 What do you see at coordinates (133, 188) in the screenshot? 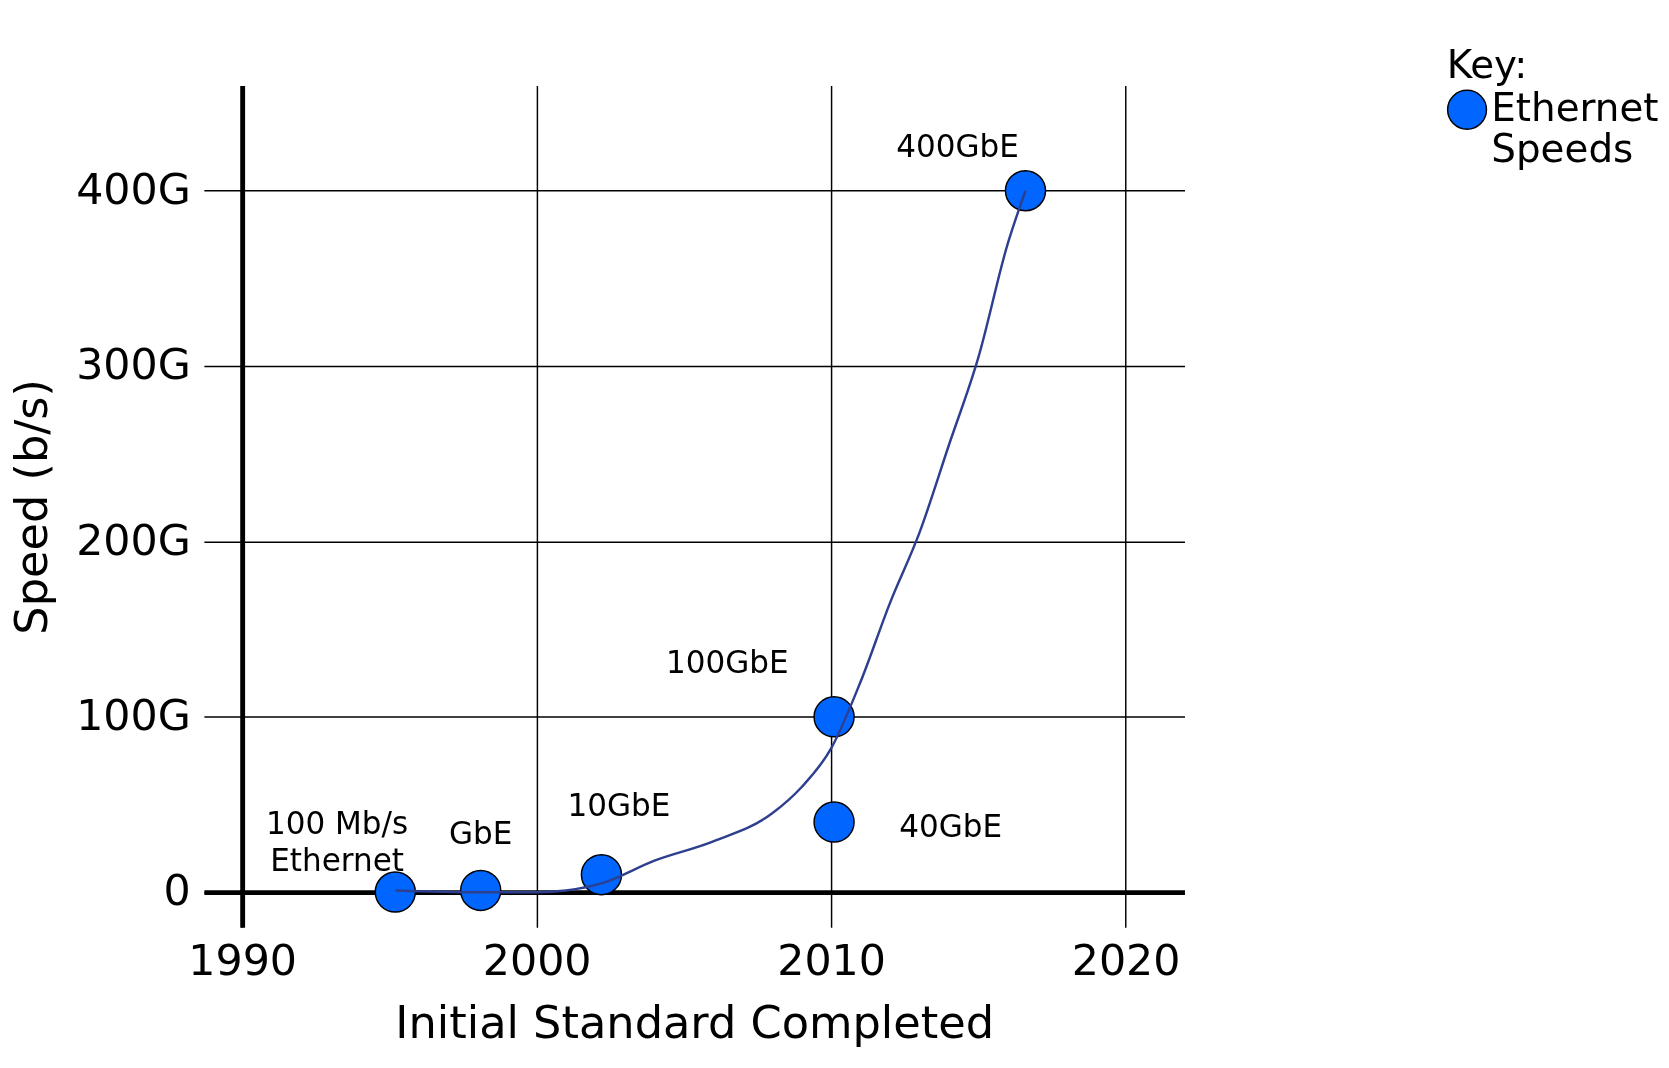
I see `y-tick-label: 400G` at bounding box center [133, 188].